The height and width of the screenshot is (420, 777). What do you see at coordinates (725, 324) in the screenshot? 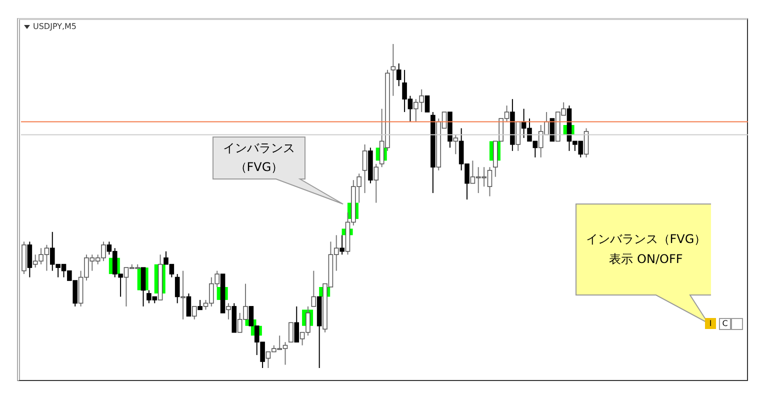
I see `text: C` at bounding box center [725, 324].